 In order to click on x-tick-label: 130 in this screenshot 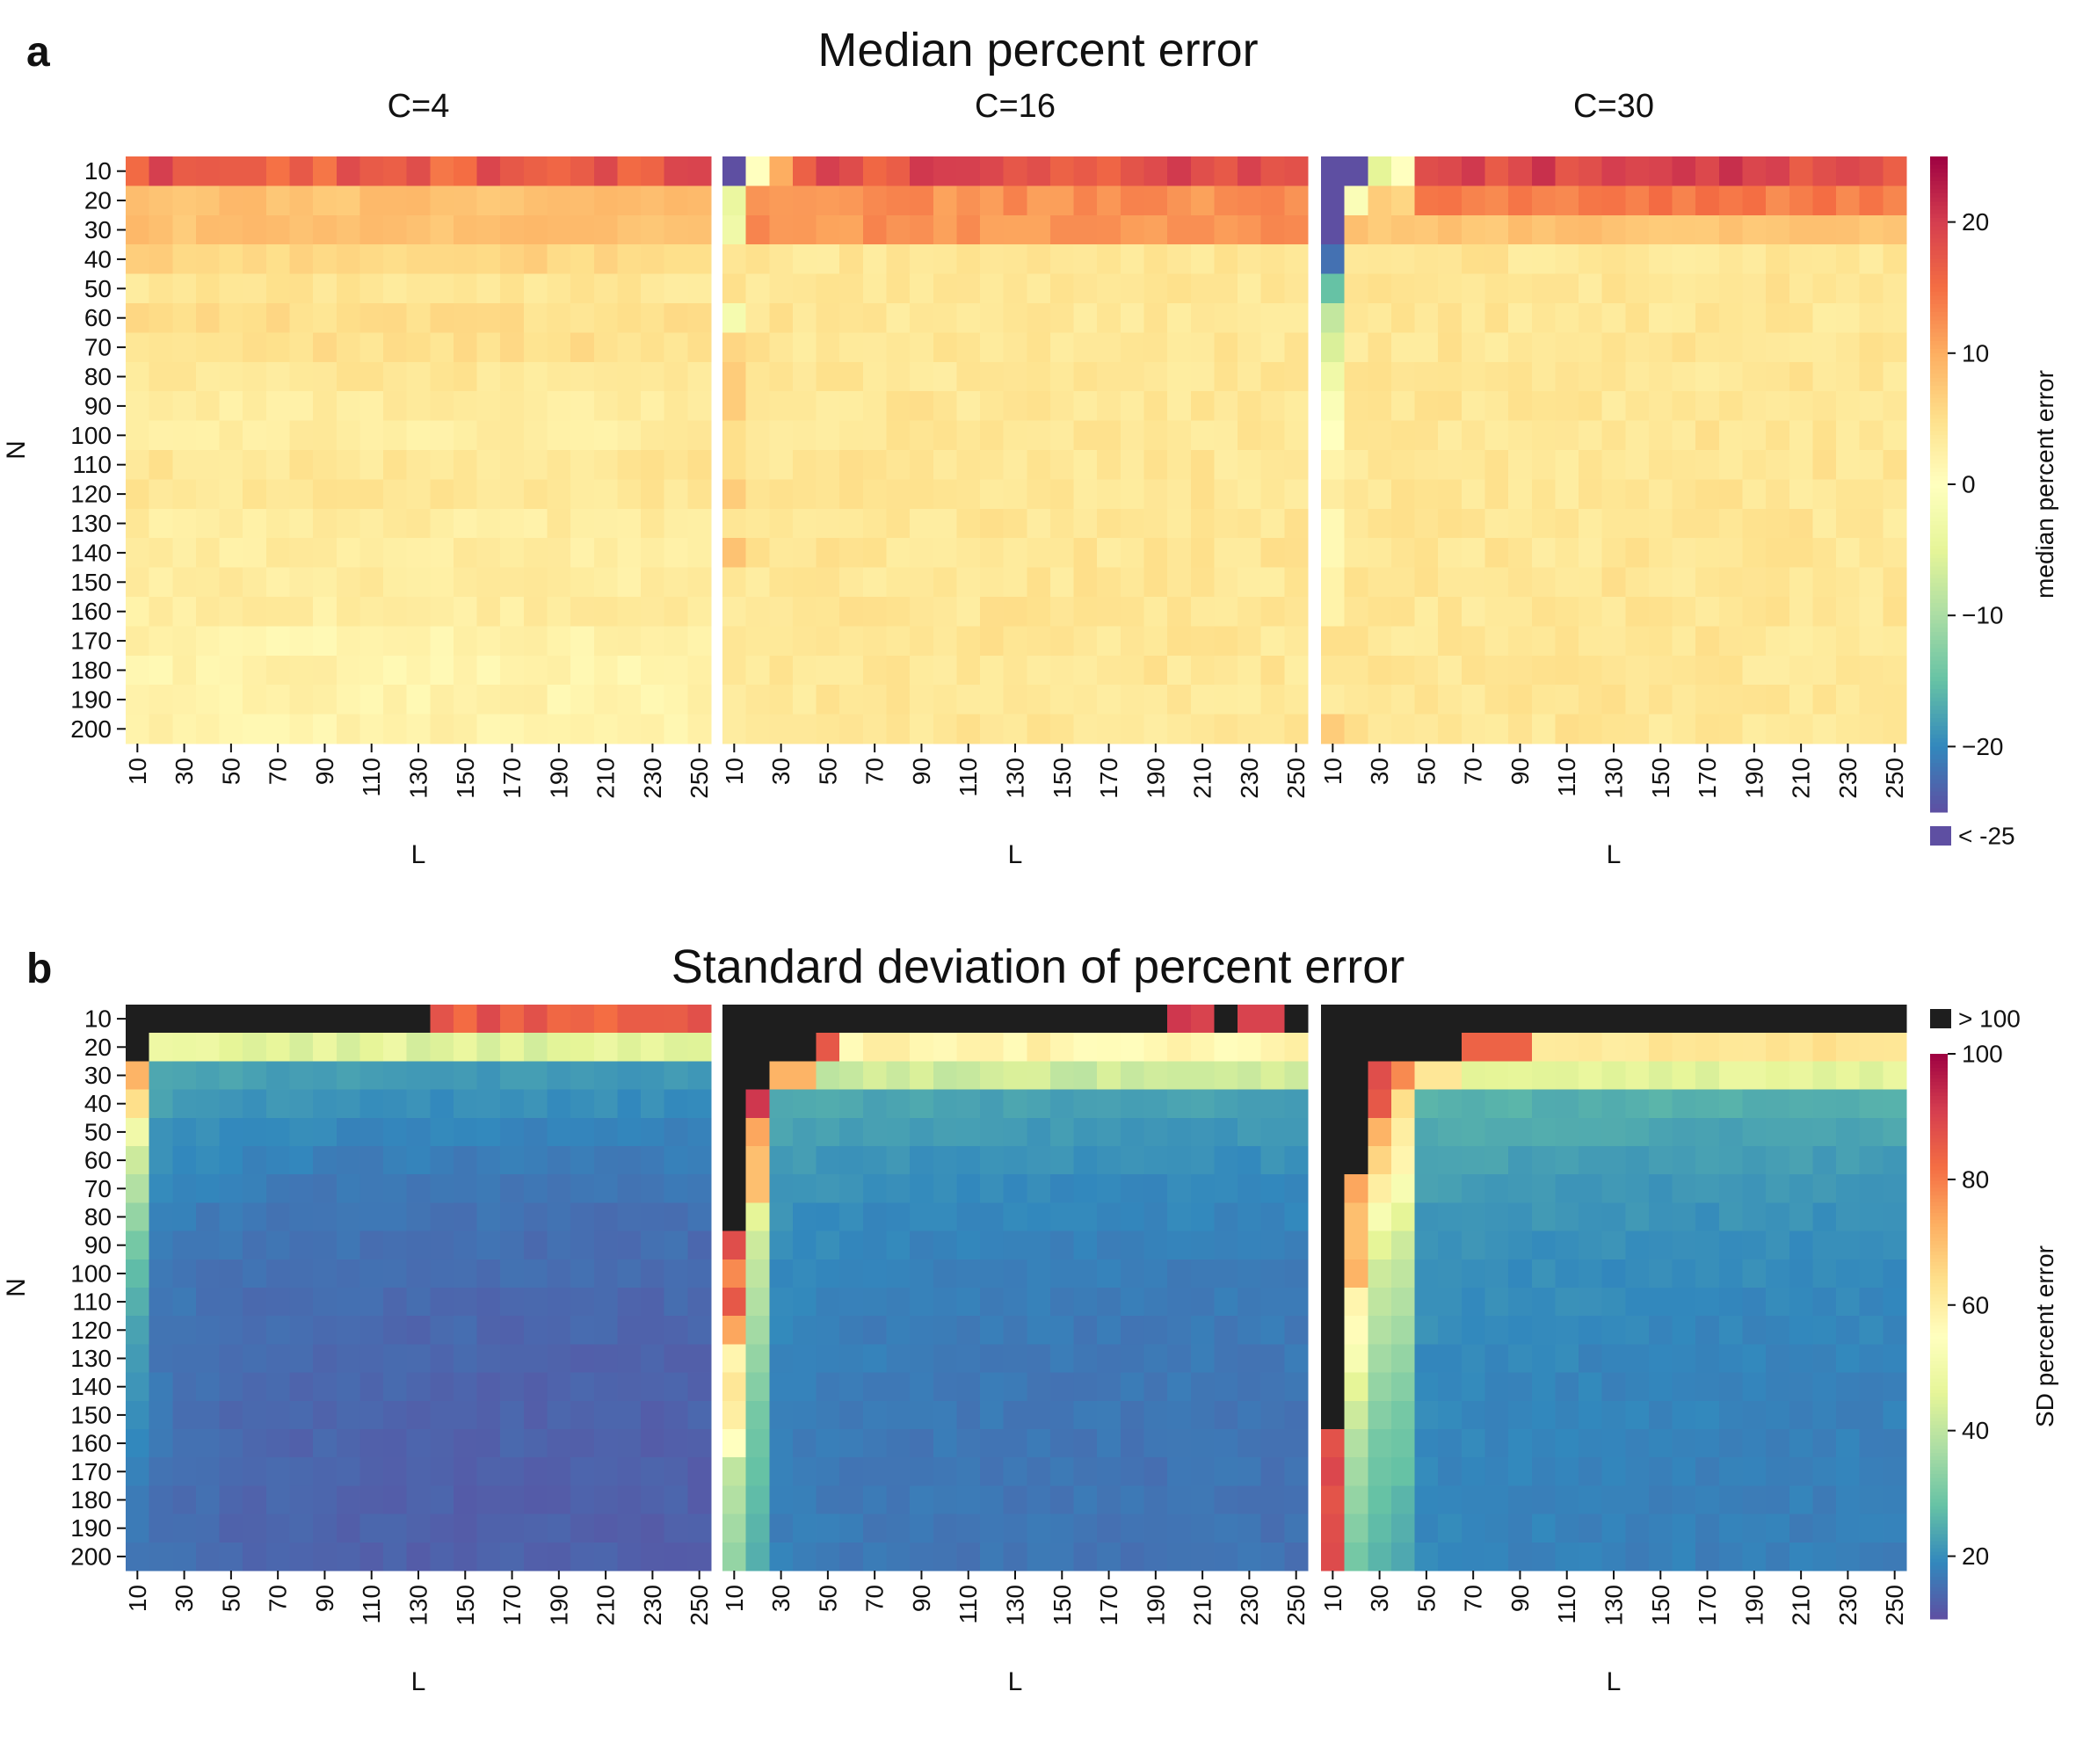, I will do `click(418, 1605)`.